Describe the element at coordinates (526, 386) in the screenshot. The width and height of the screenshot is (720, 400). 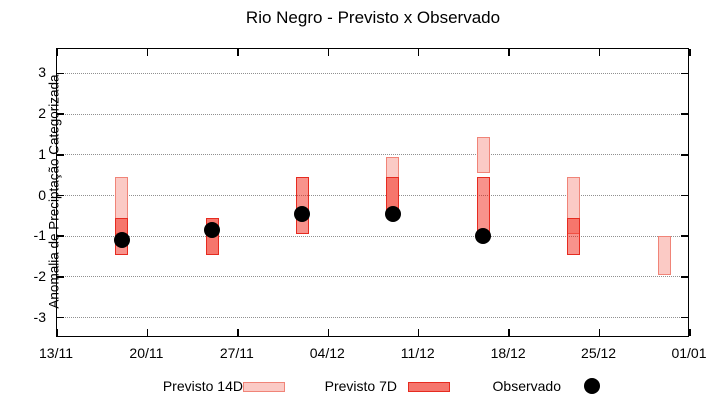
I see `legend-label-observado: Observado` at that location.